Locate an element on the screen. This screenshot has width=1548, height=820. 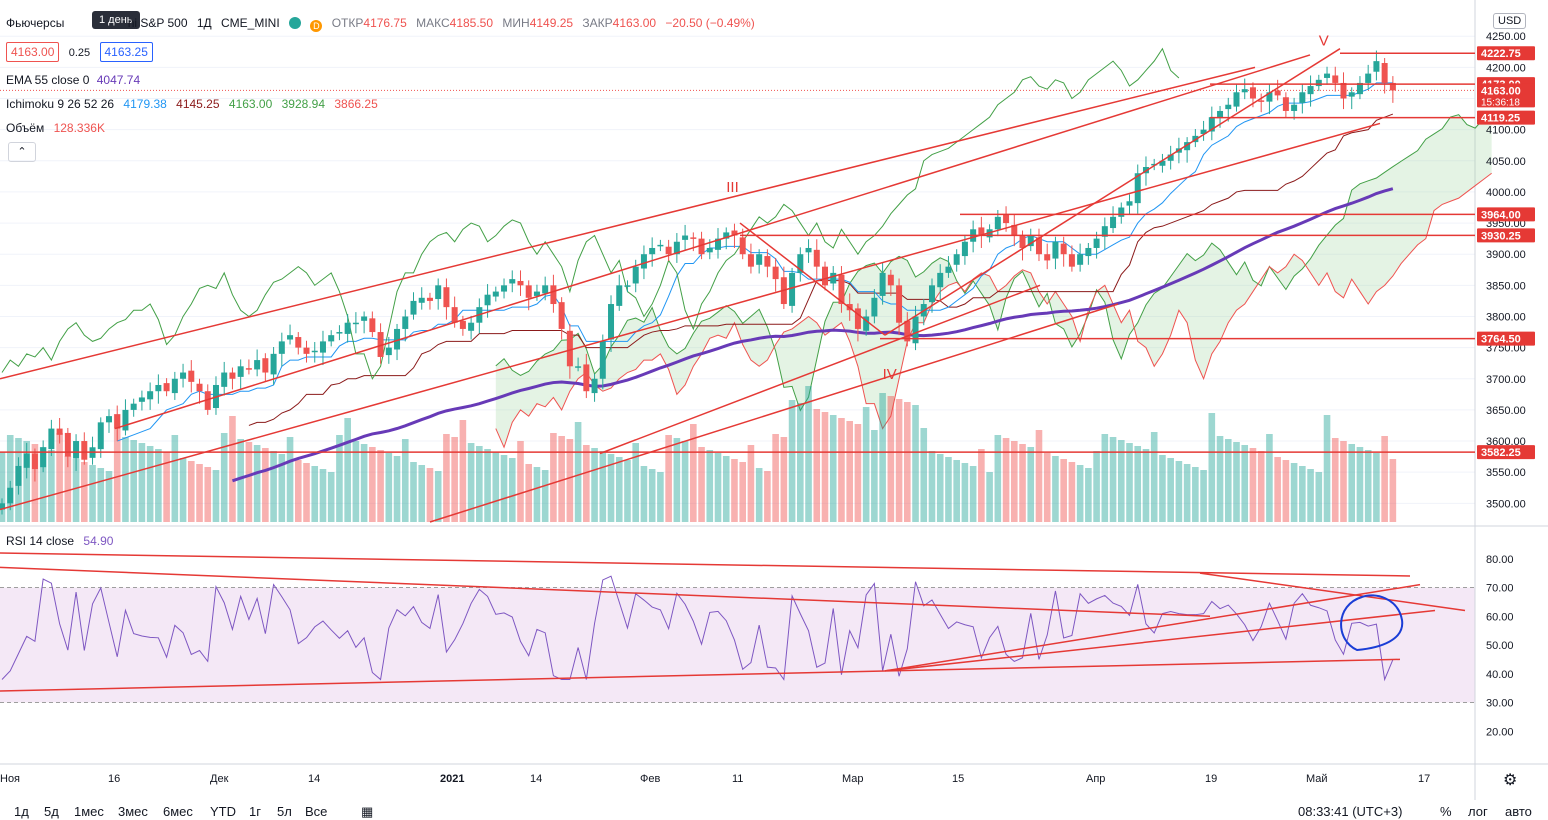
market-open-icon is located at coordinates (295, 23).